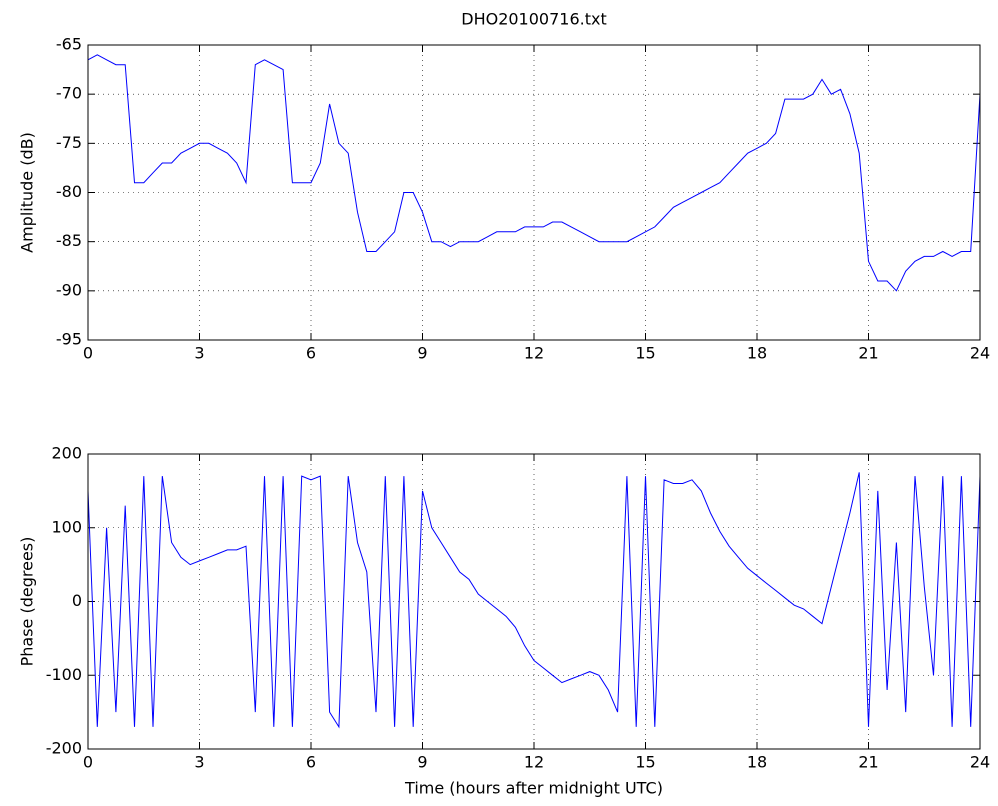 The height and width of the screenshot is (806, 998). What do you see at coordinates (69, 191) in the screenshot?
I see `y-tick-label: -80` at bounding box center [69, 191].